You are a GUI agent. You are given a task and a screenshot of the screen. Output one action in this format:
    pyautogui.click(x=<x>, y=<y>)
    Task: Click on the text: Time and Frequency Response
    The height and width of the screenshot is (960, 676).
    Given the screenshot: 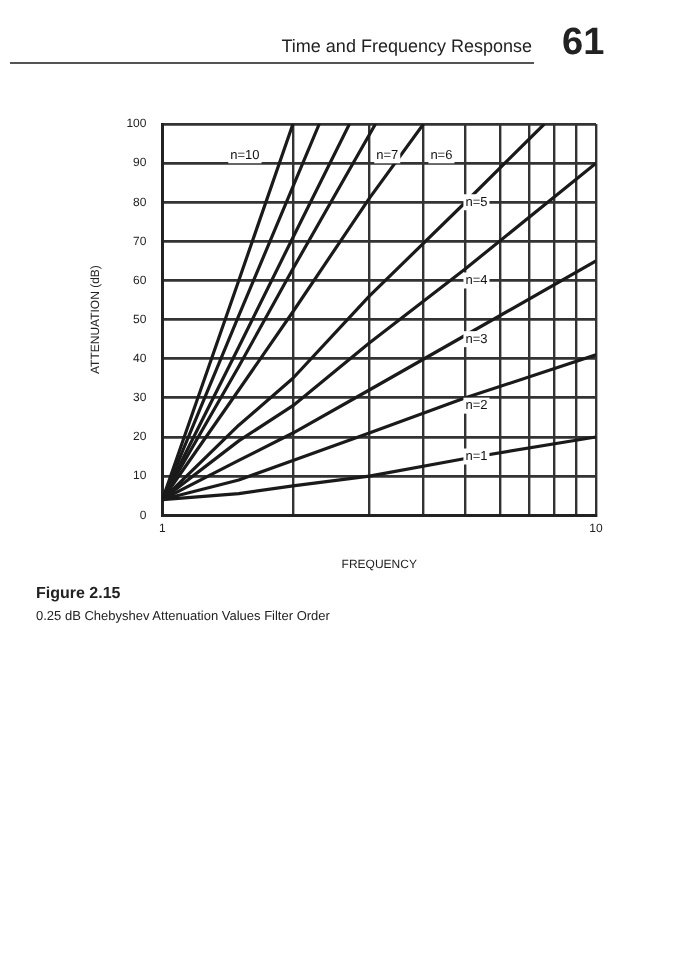 What is the action you would take?
    pyautogui.click(x=406, y=46)
    